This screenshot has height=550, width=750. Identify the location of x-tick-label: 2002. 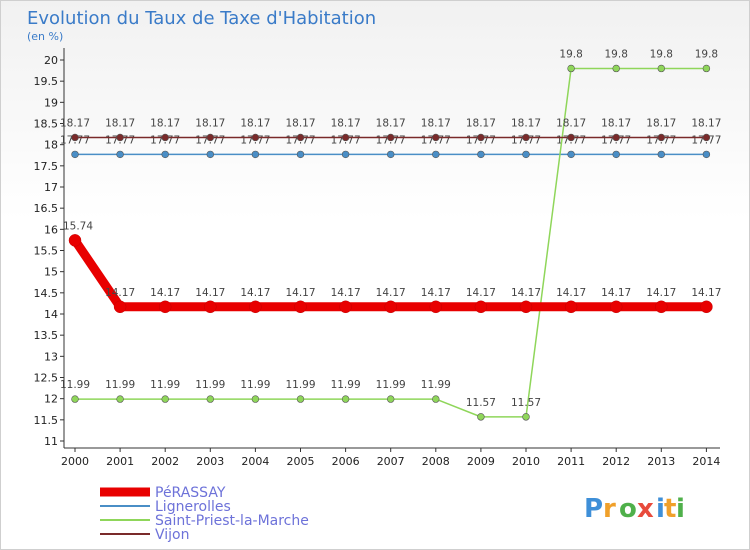
(165, 461).